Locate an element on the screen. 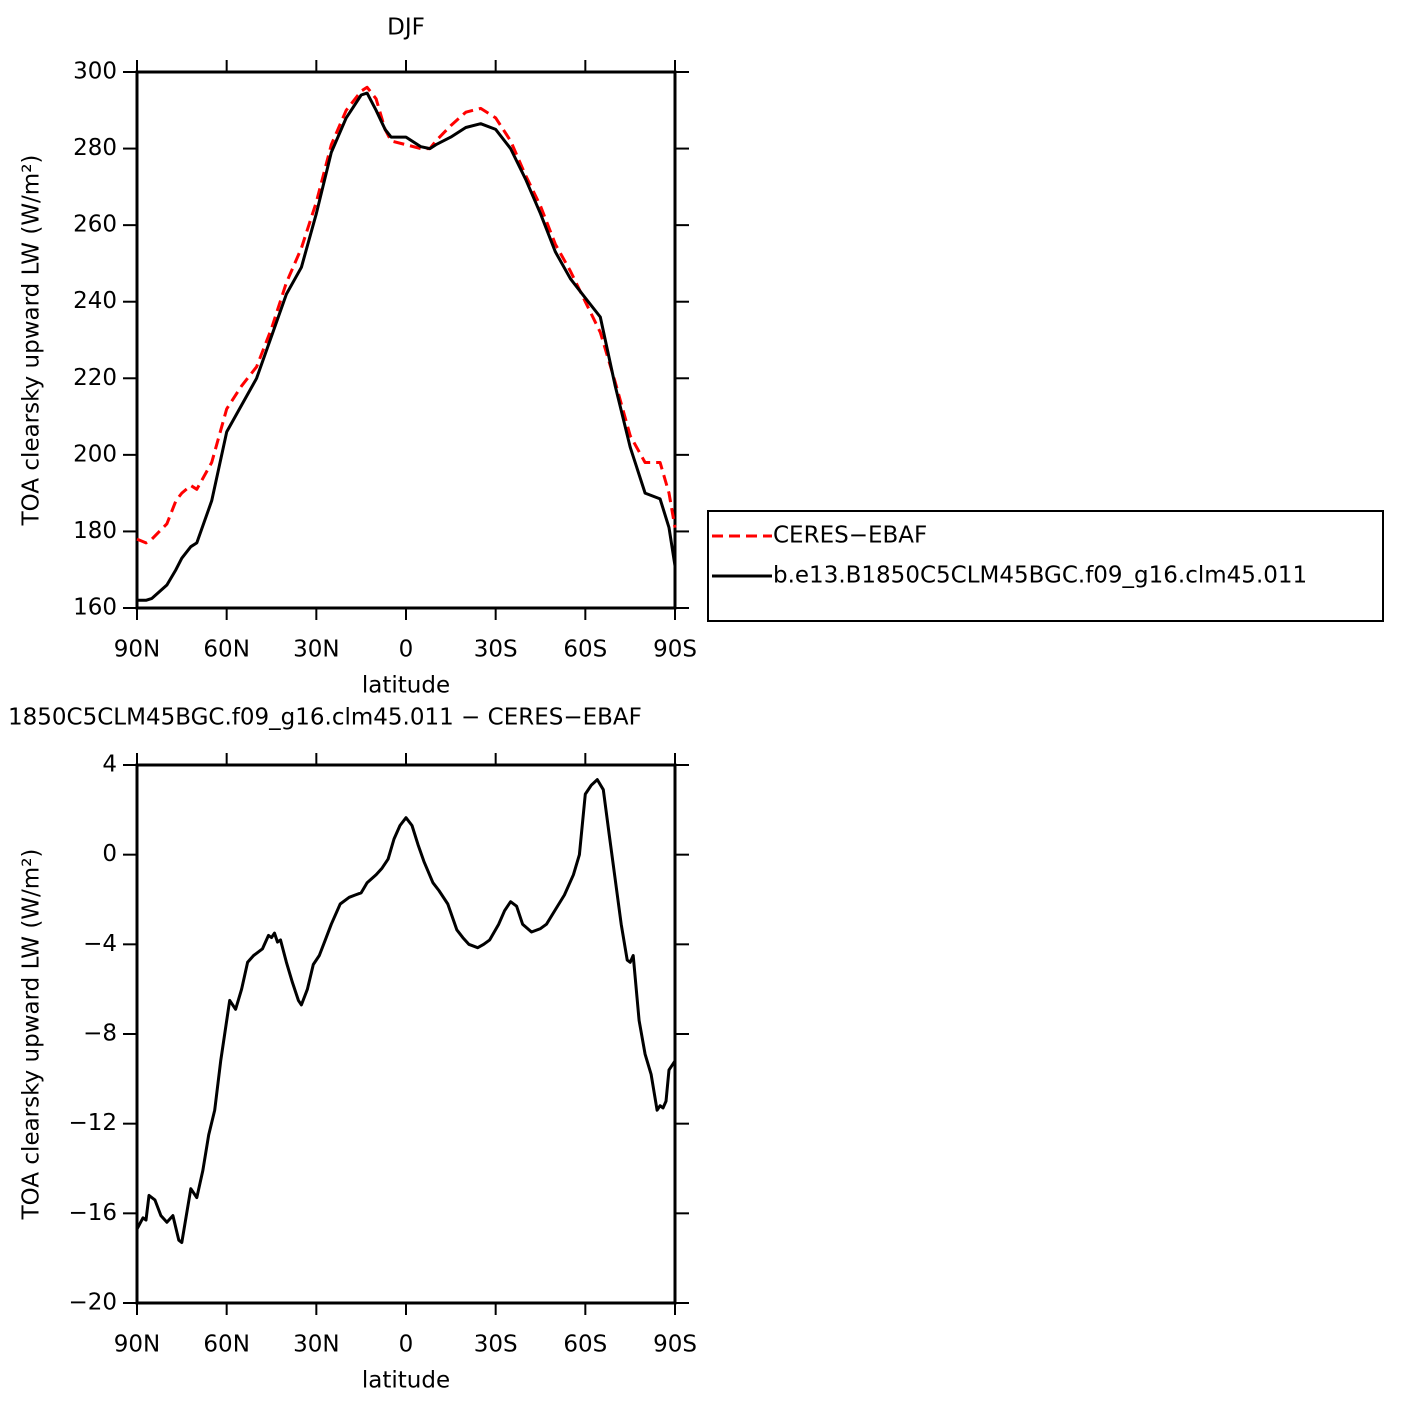 Image resolution: width=1402 pixels, height=1402 pixels. y-tick-label: 0 is located at coordinates (109, 854).